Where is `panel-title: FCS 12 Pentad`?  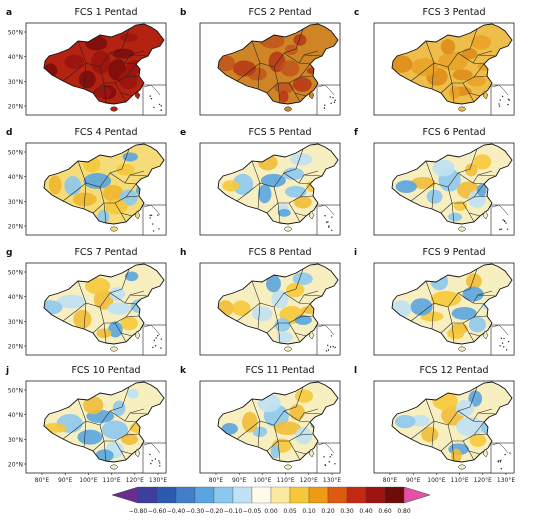 panel-title: FCS 12 Pentad is located at coordinates (453, 370).